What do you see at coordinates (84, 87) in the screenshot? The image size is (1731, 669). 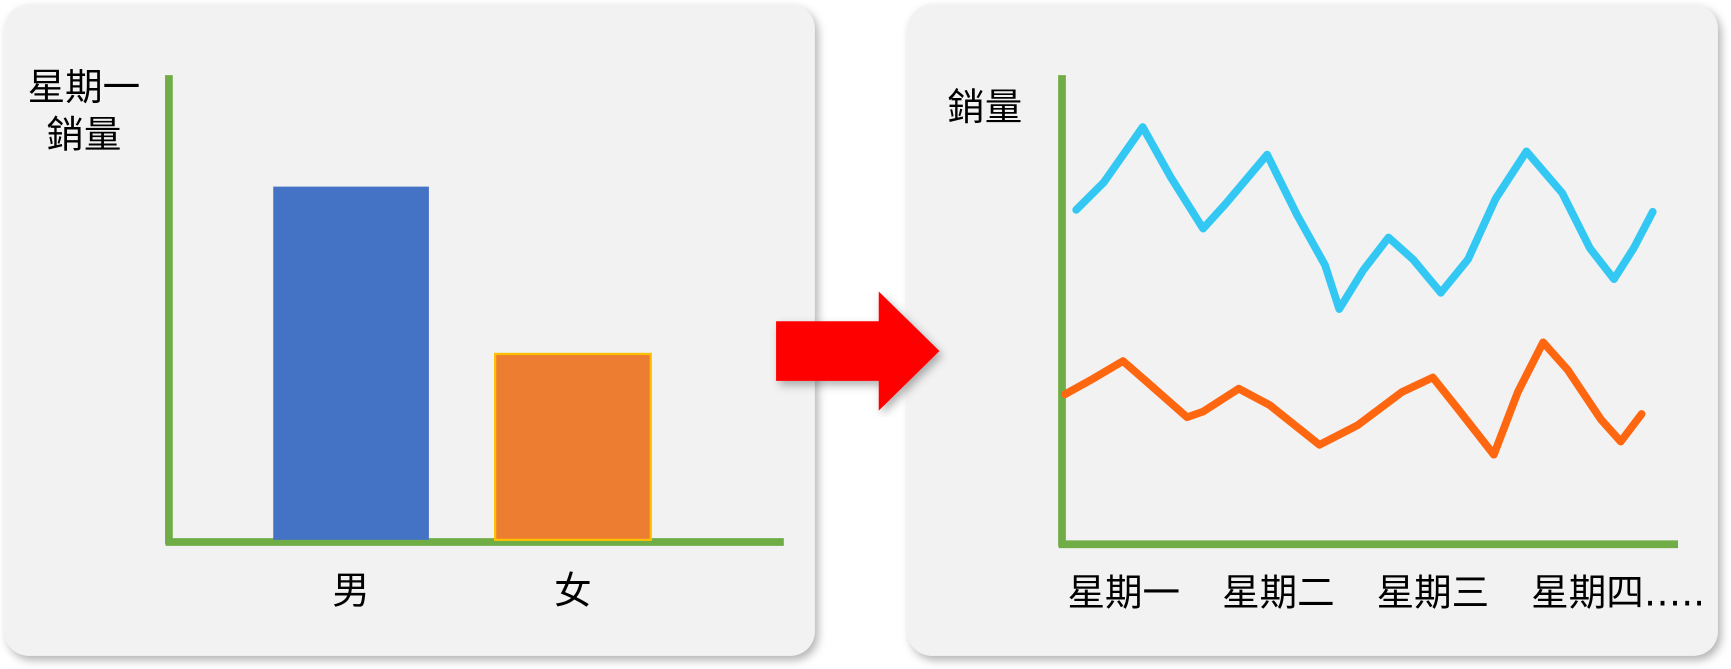 I see `y-axis-label: 星期一` at bounding box center [84, 87].